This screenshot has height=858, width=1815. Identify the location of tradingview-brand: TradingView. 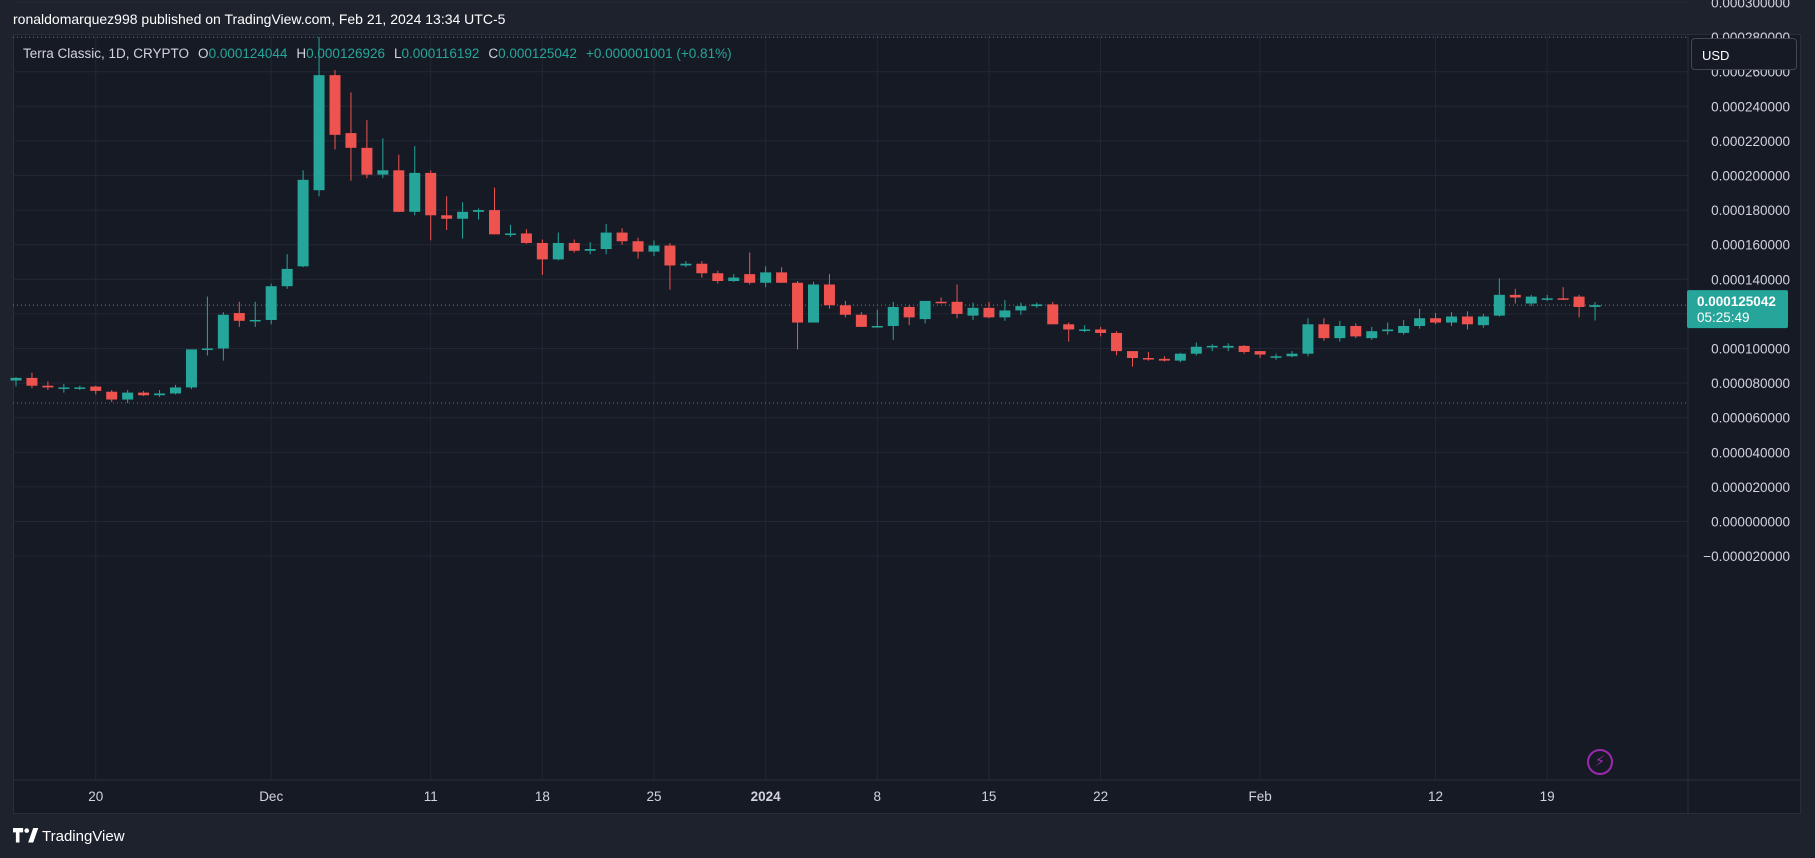
(69, 836).